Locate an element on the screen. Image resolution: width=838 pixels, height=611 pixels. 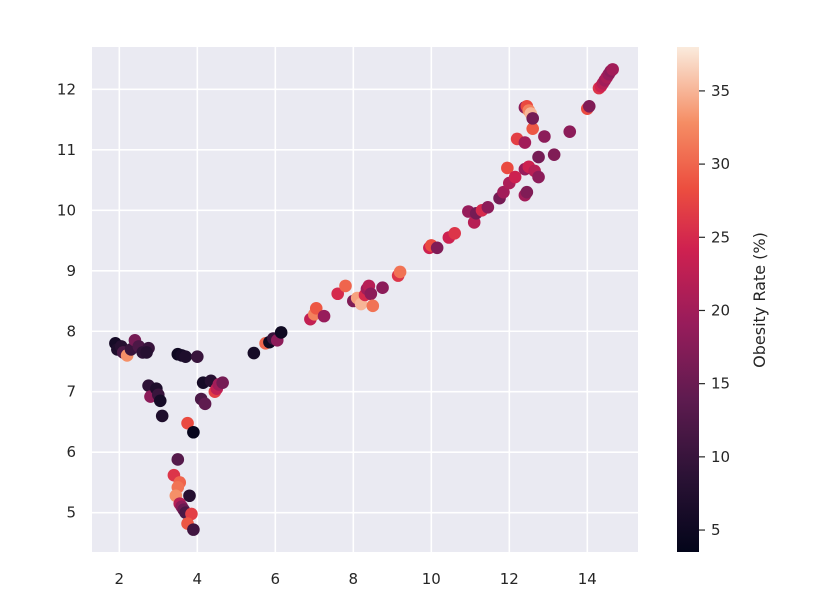
x-tick-label: 8 is located at coordinates (354, 579).